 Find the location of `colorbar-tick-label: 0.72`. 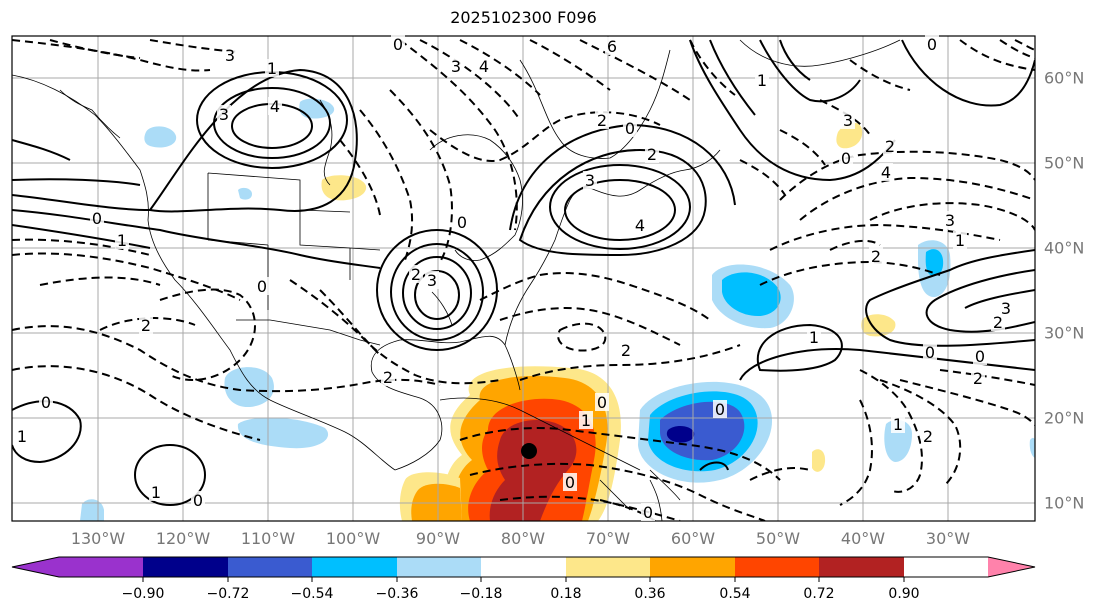

colorbar-tick-label: 0.72 is located at coordinates (819, 594).